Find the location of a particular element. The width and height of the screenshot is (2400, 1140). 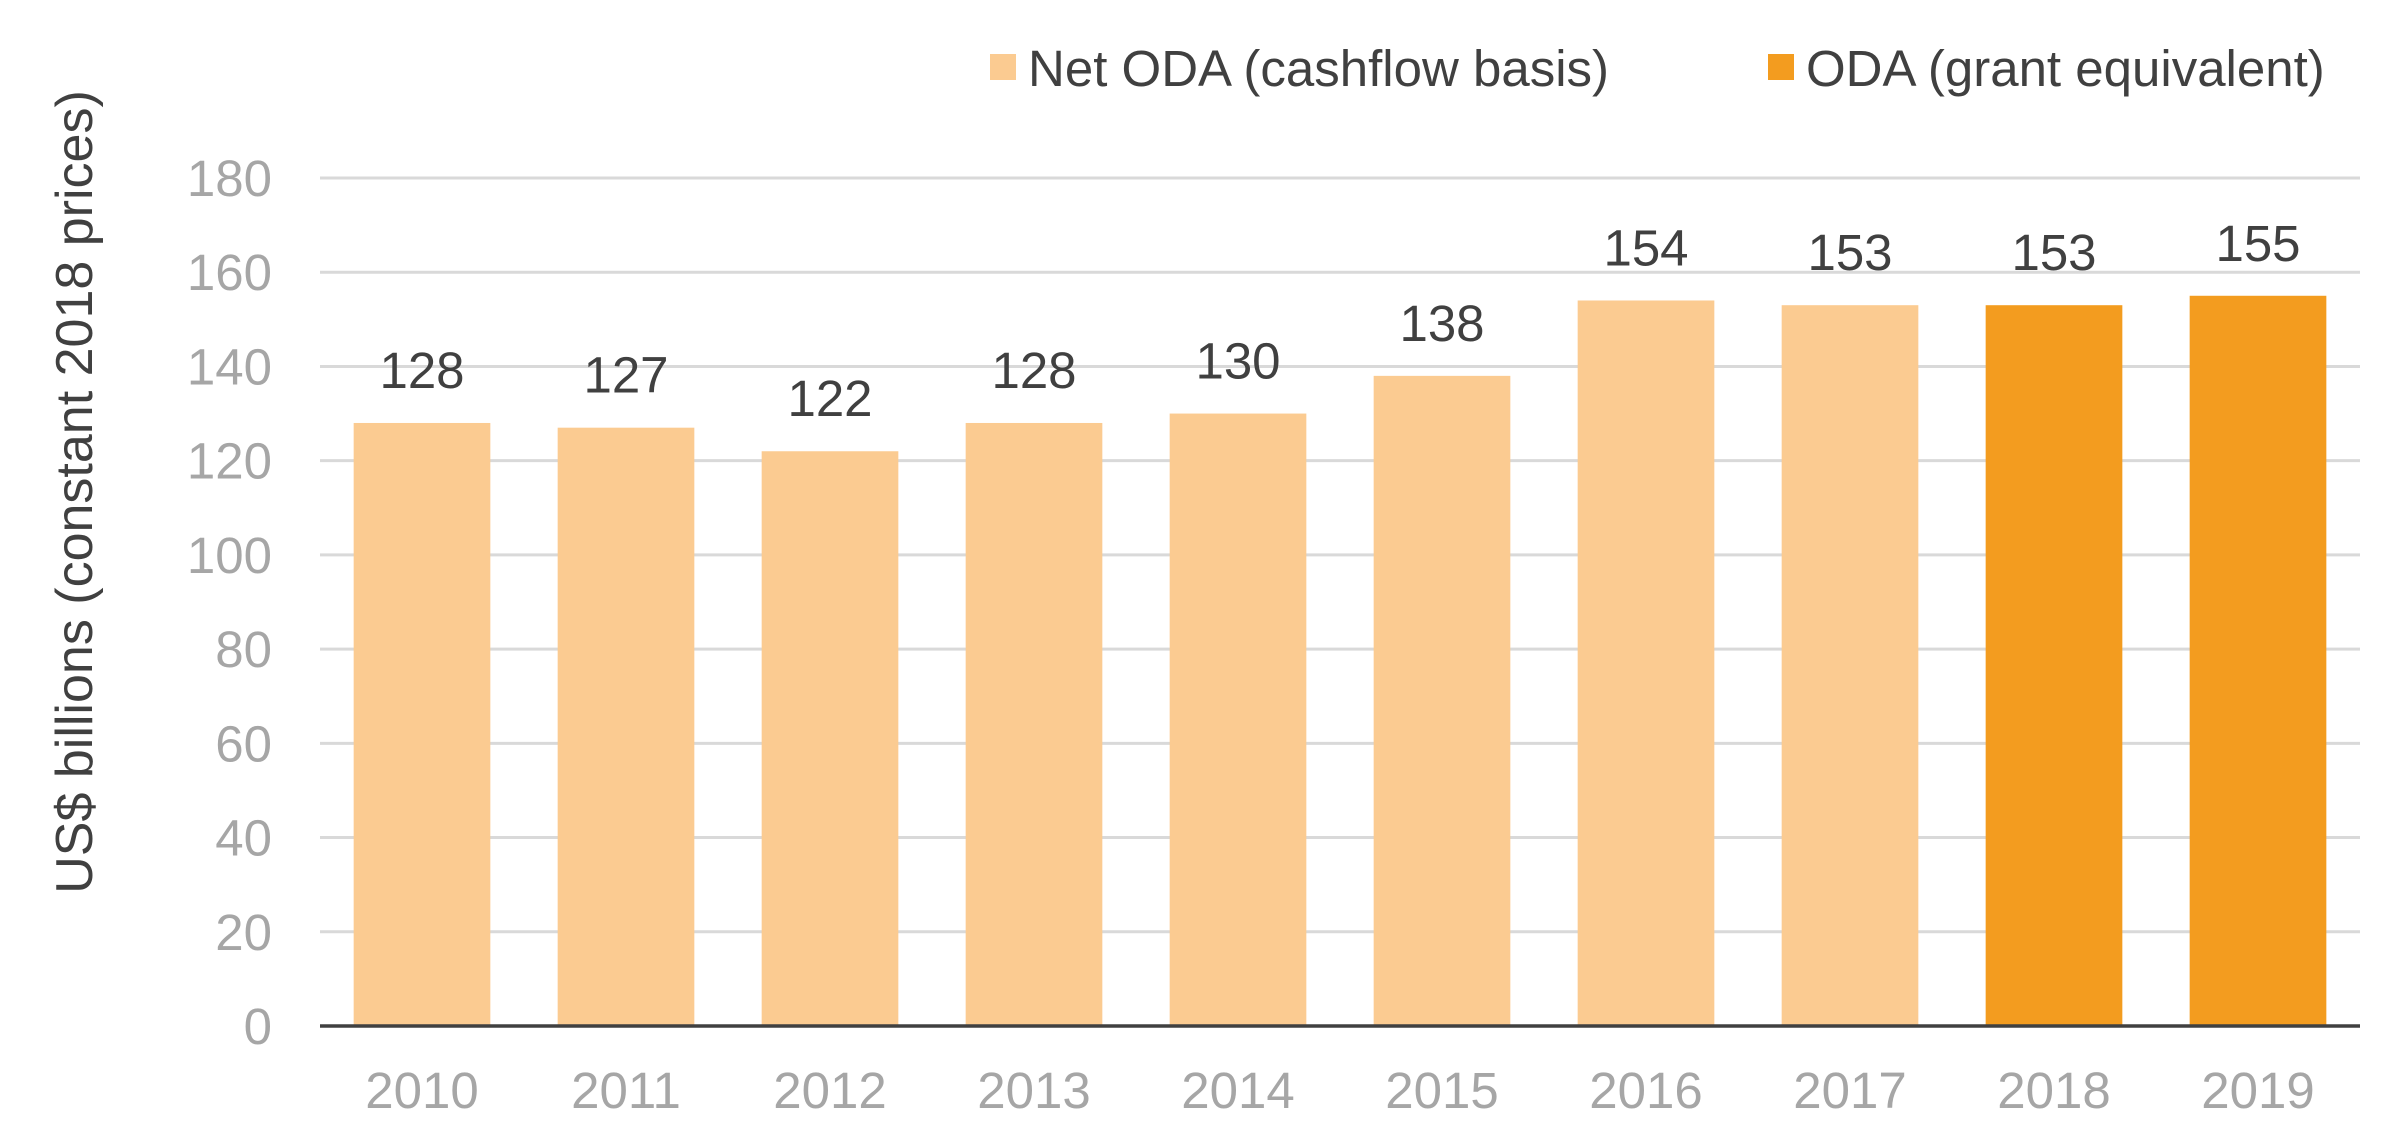

bar-2012 is located at coordinates (830, 738).